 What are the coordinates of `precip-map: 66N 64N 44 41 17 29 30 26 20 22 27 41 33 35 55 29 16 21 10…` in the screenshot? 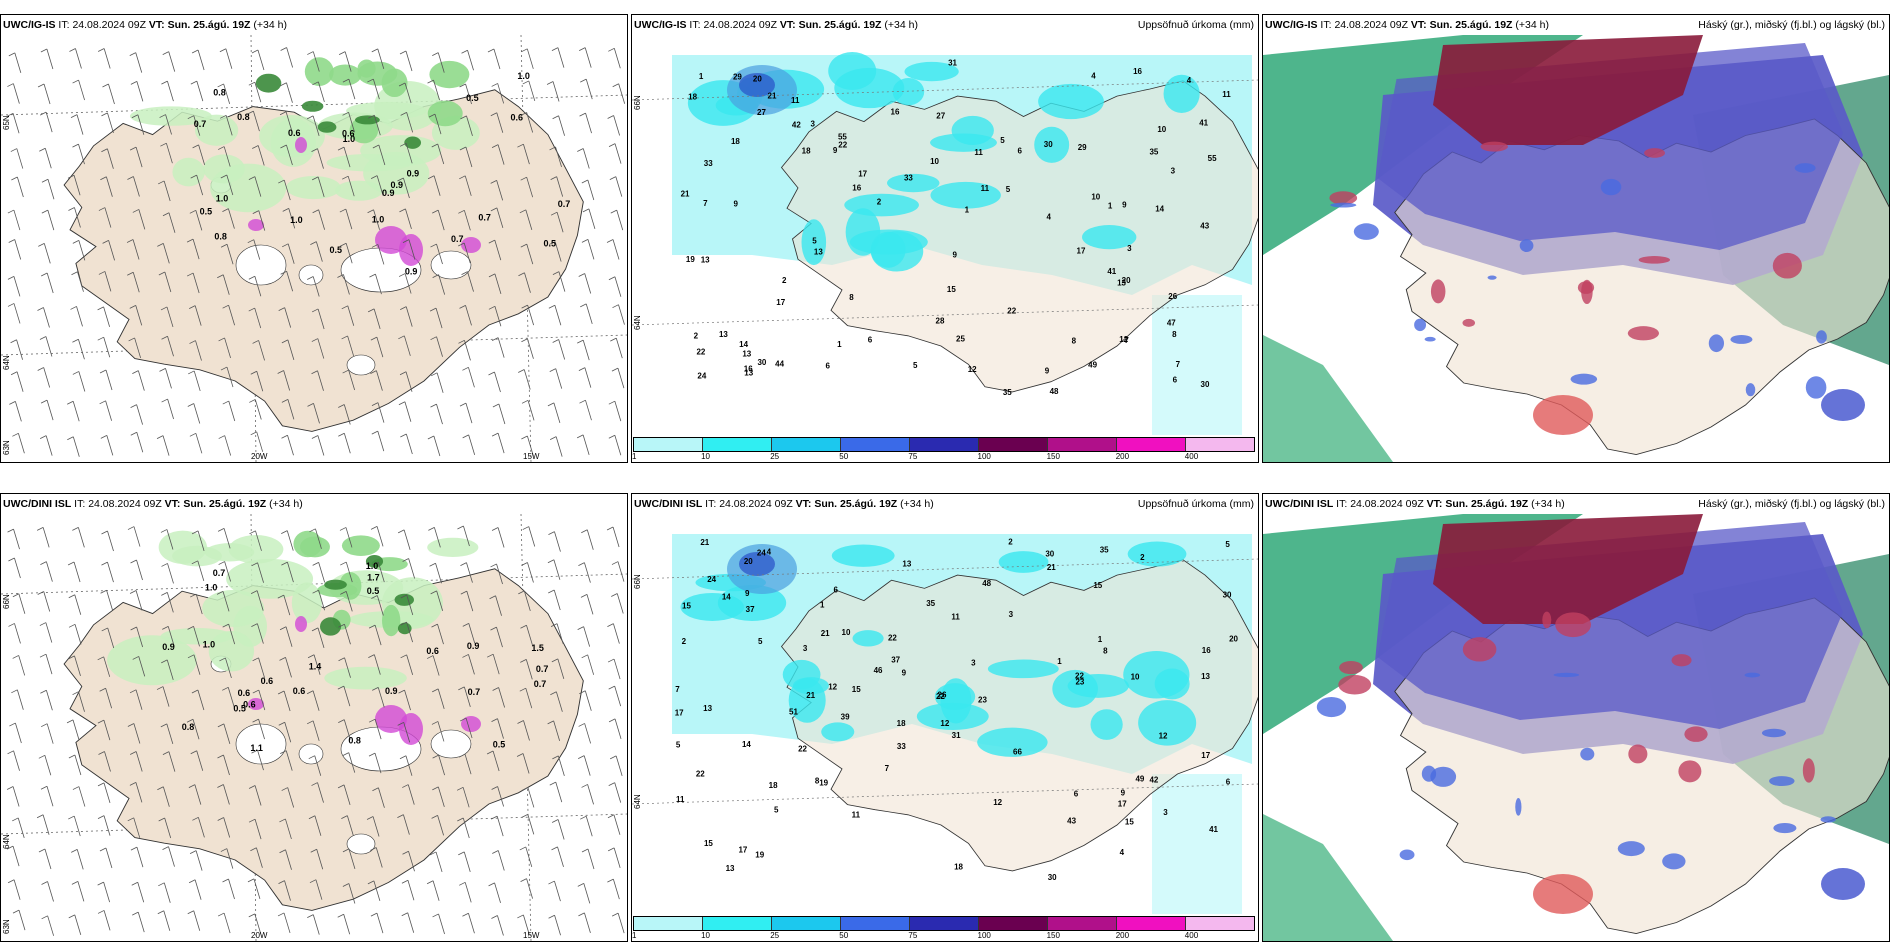 It's located at (945, 238).